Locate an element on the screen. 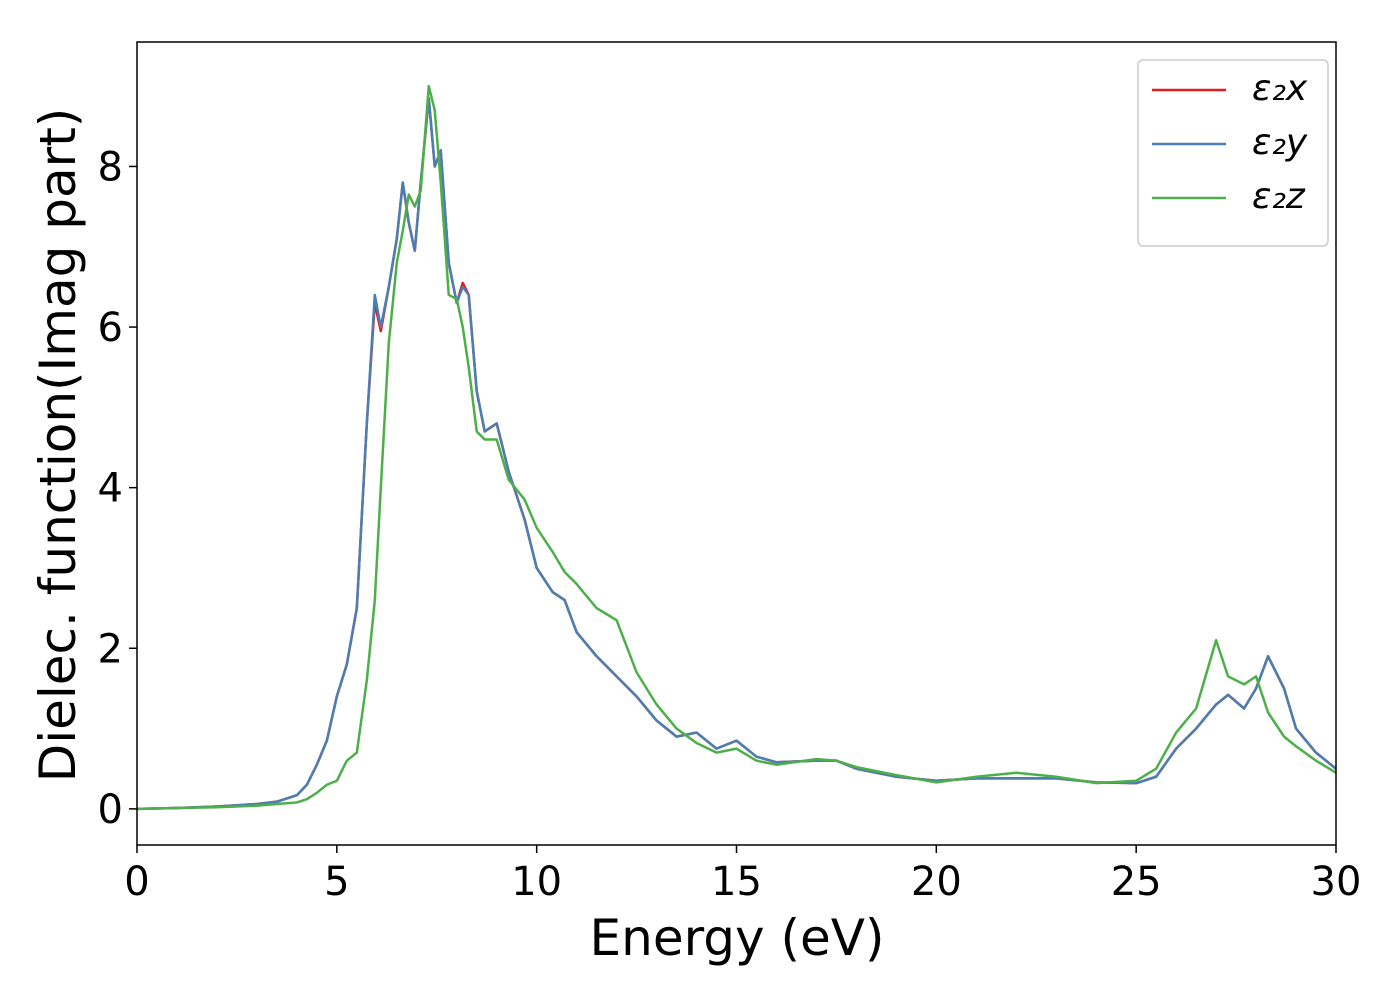 This screenshot has width=1400, height=1000. y-tick-label: 6 is located at coordinates (110, 328).